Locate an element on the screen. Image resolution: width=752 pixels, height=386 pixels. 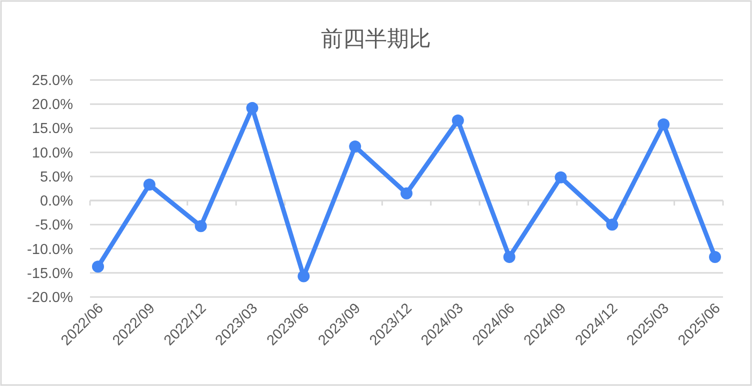
y-tick-label: -5.0% is located at coordinates (54, 226).